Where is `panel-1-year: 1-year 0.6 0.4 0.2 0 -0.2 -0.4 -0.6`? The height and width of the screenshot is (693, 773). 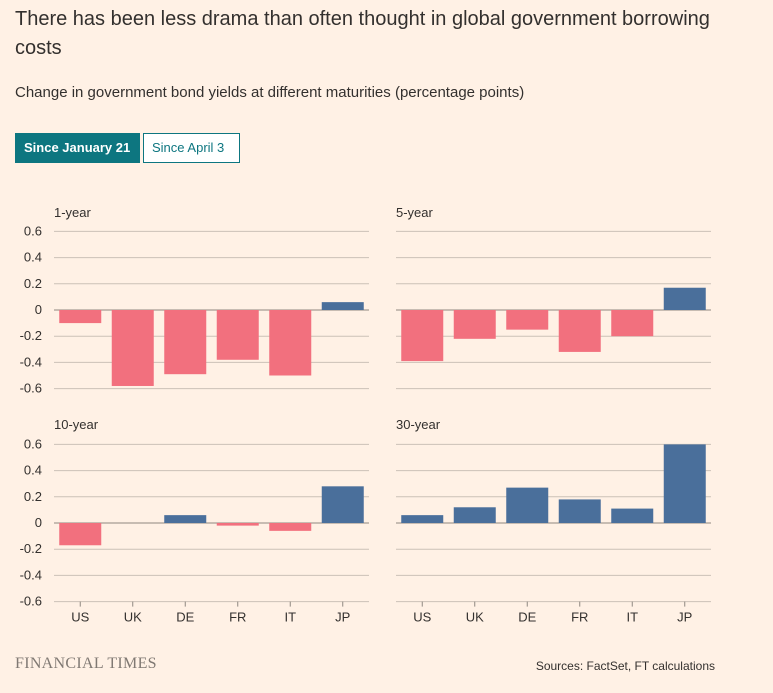
panel-1-year: 1-year 0.6 0.4 0.2 0 -0.2 -0.4 -0.6 is located at coordinates (194, 300).